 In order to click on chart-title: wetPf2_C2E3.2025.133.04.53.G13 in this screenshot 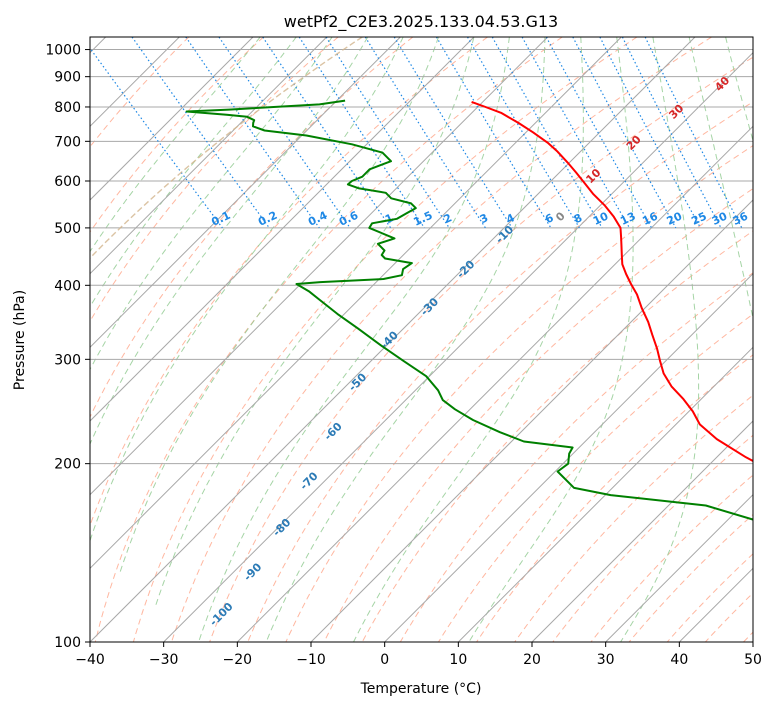, I will do `click(421, 22)`.